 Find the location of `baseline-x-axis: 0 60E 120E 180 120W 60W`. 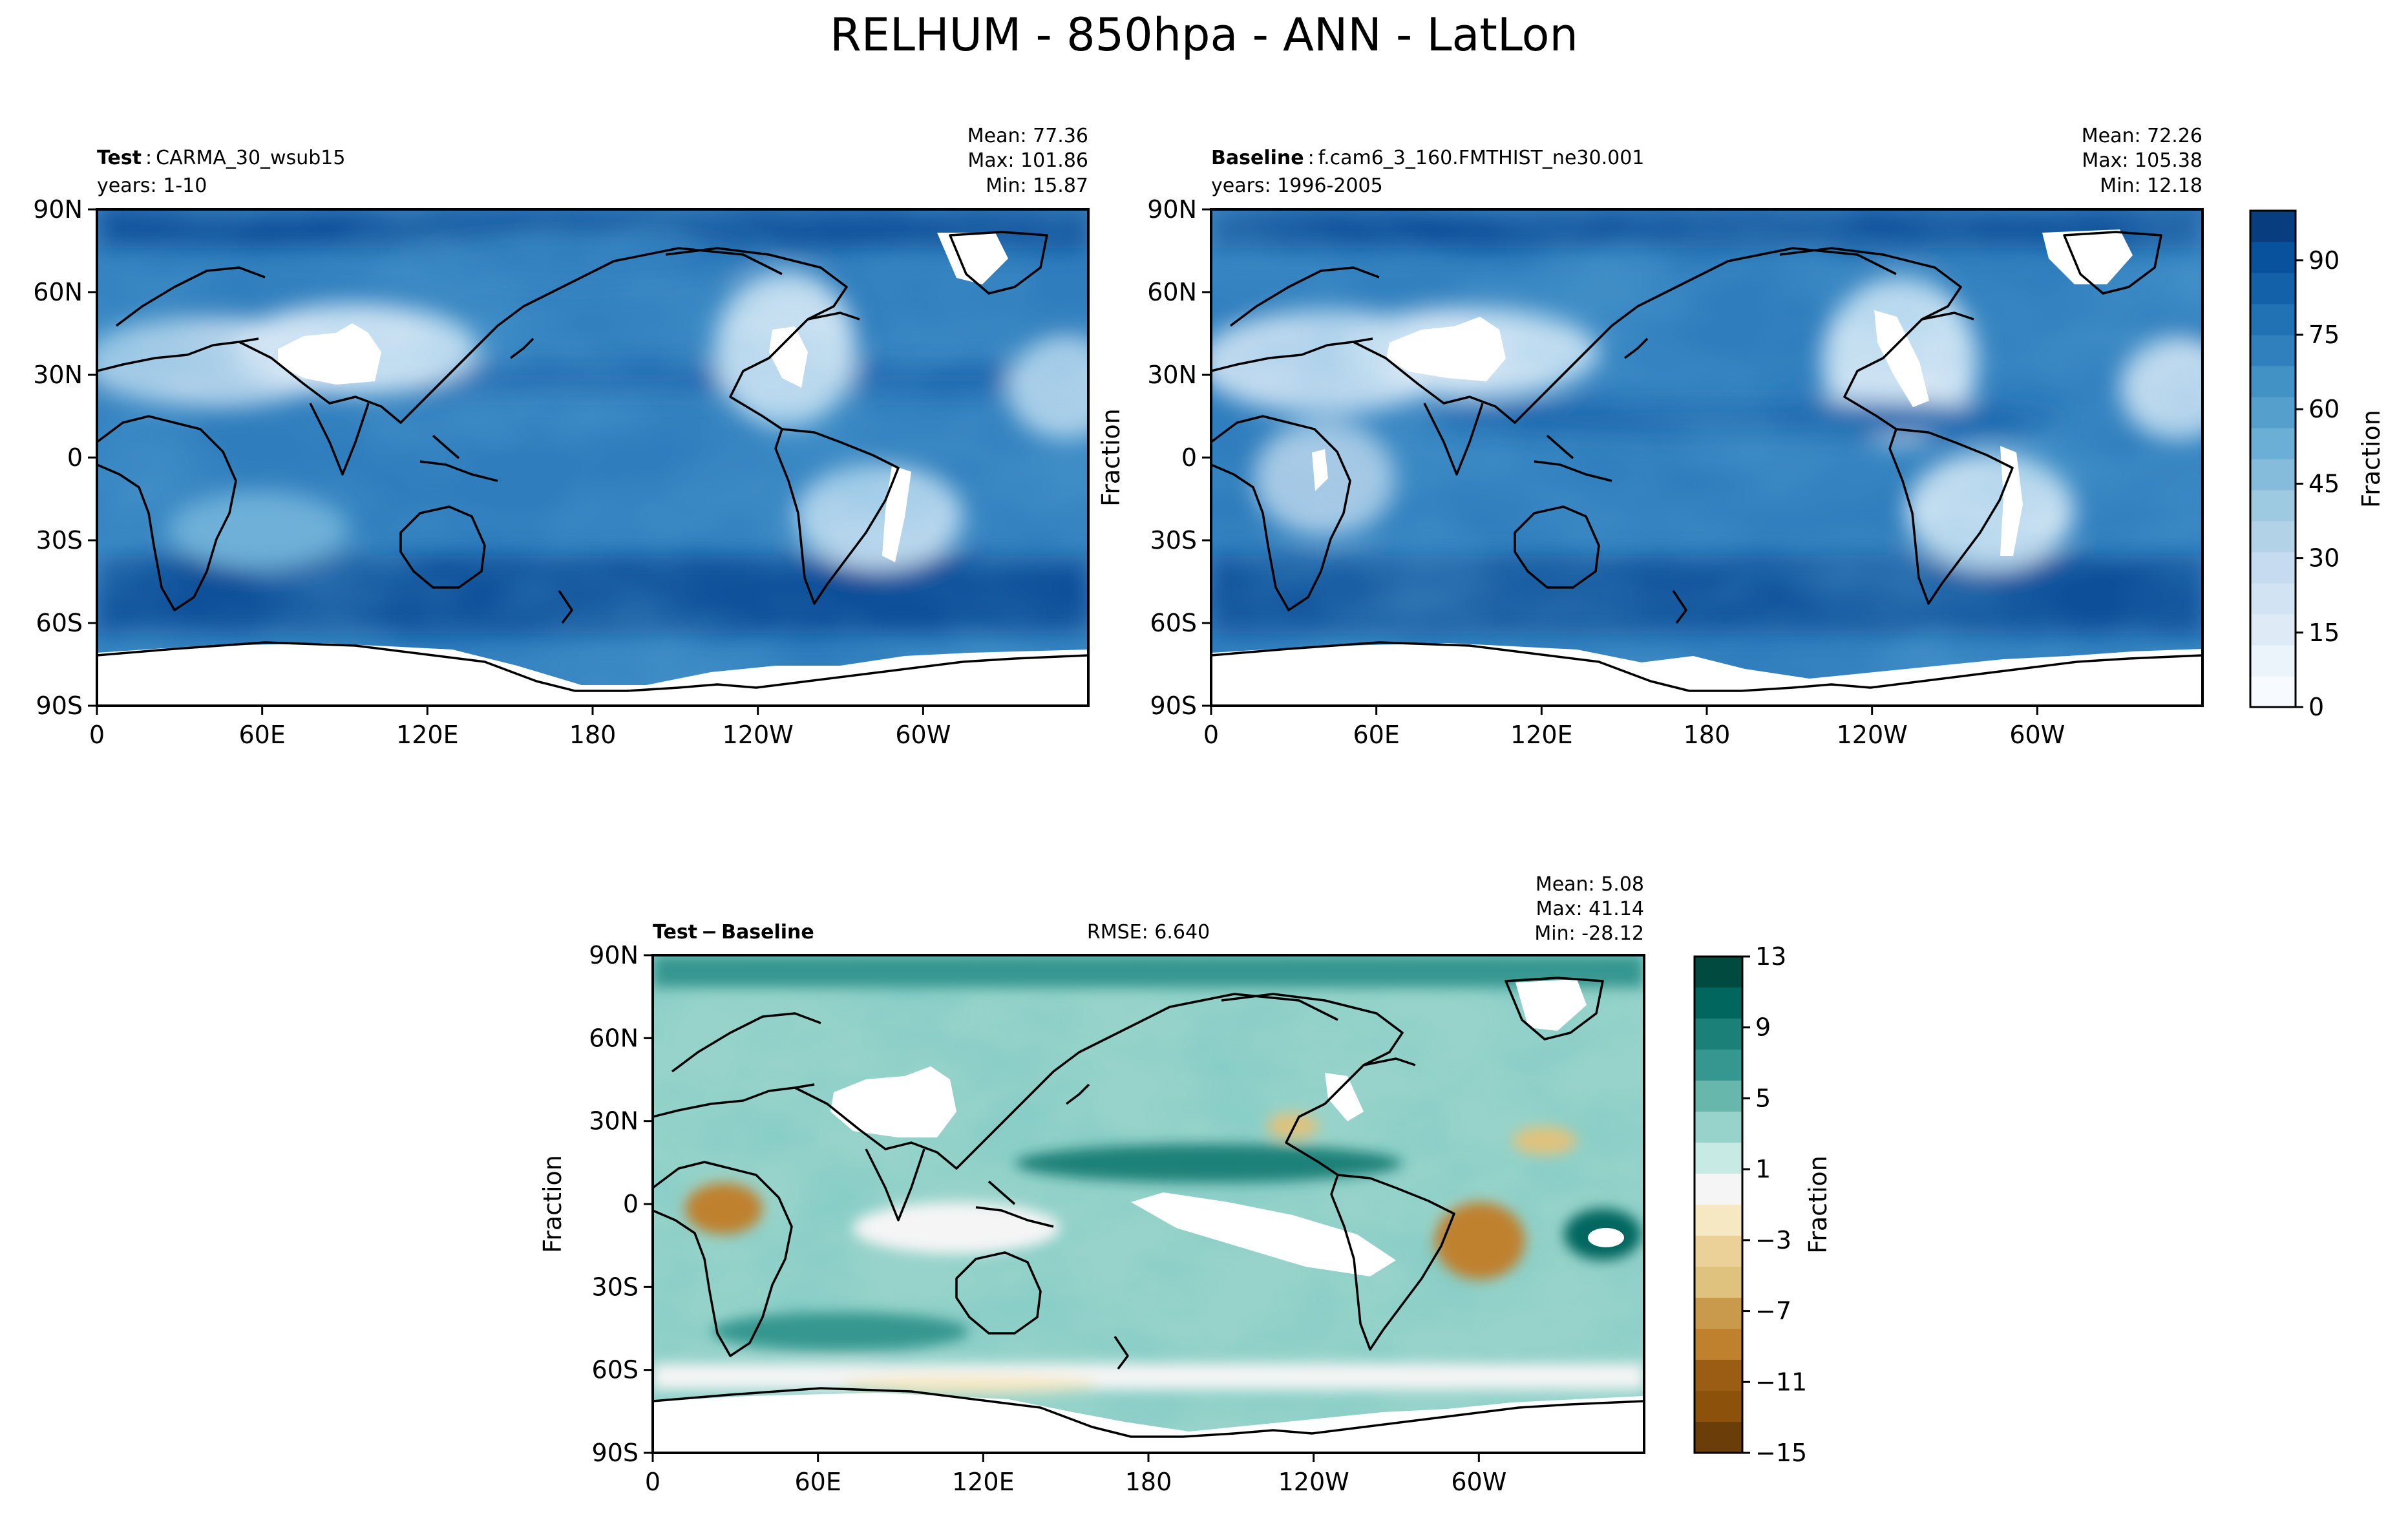

baseline-x-axis: 0 60E 120E 180 120W 60W is located at coordinates (1634, 727).